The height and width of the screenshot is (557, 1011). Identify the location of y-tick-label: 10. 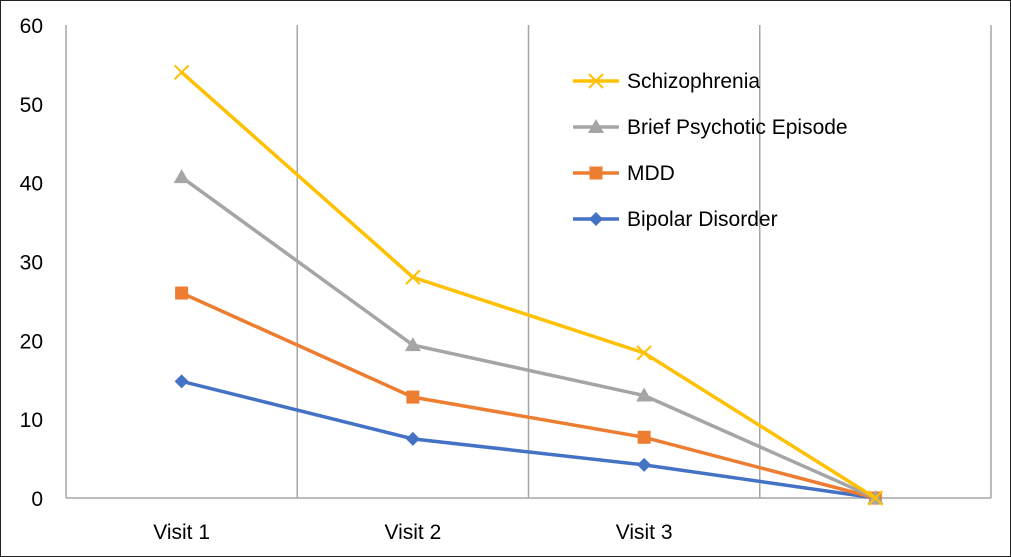
(31, 420).